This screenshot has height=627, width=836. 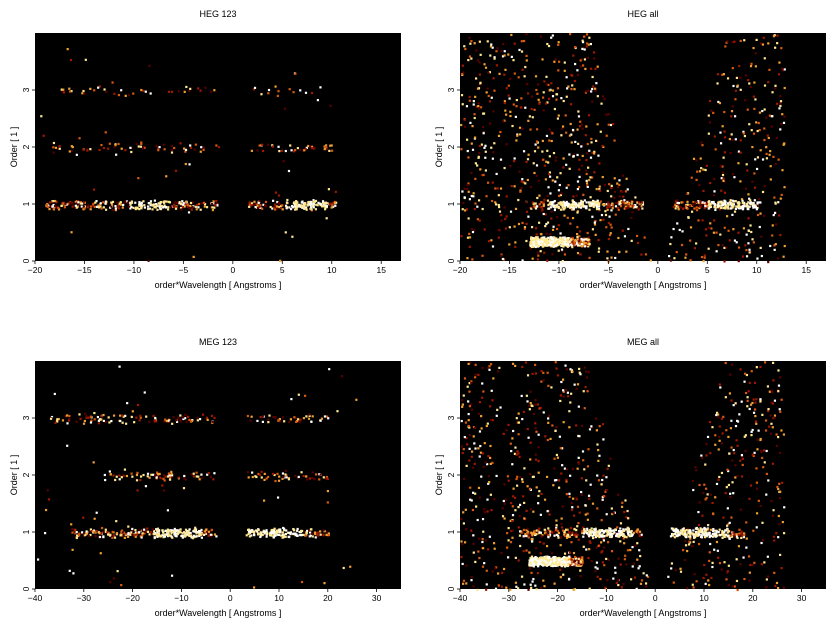 What do you see at coordinates (282, 270) in the screenshot?
I see `x-tick-label: 5` at bounding box center [282, 270].